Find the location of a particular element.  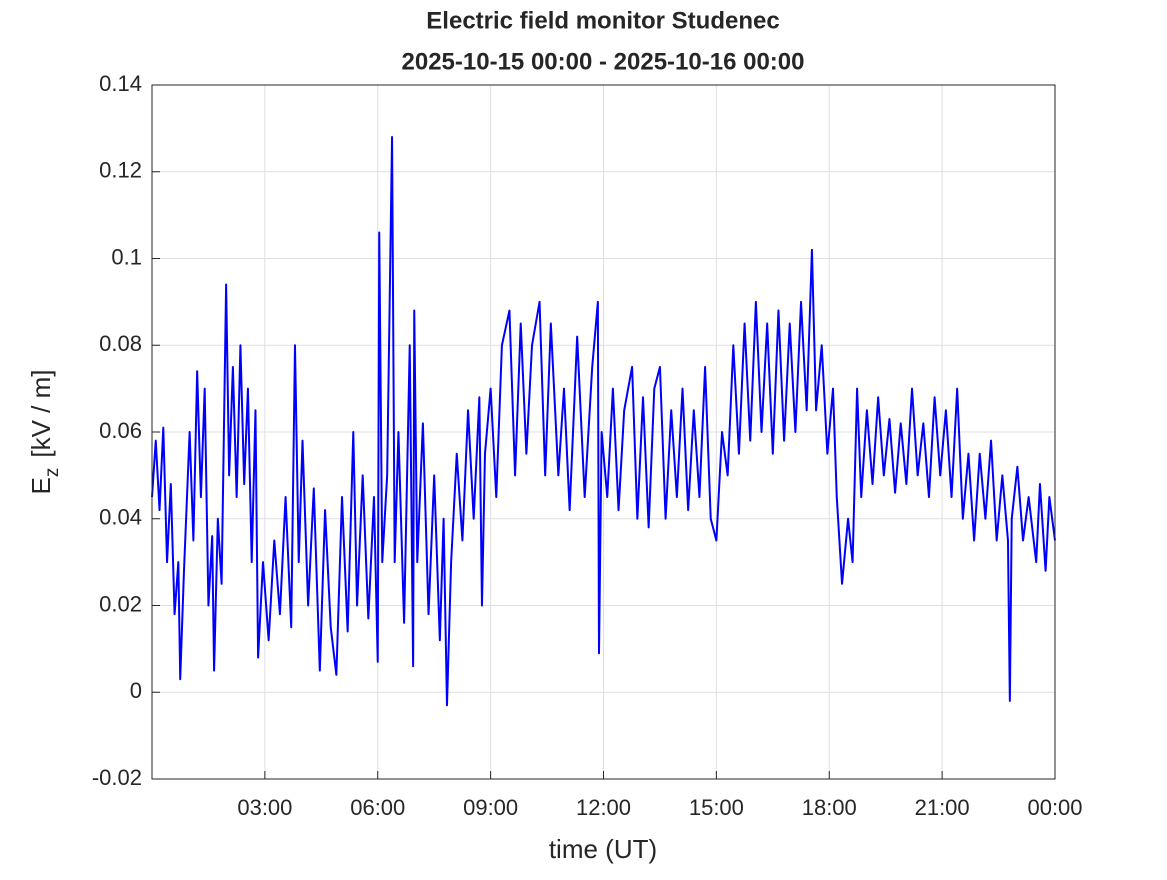

x-tick-label: 21:00 is located at coordinates (942, 807).